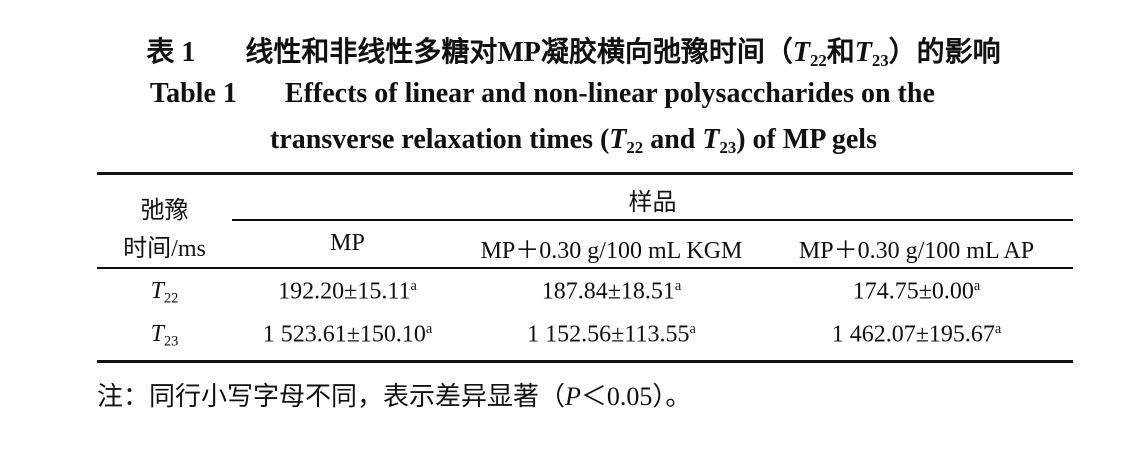  I want to click on label: 表 1, so click(171, 52).